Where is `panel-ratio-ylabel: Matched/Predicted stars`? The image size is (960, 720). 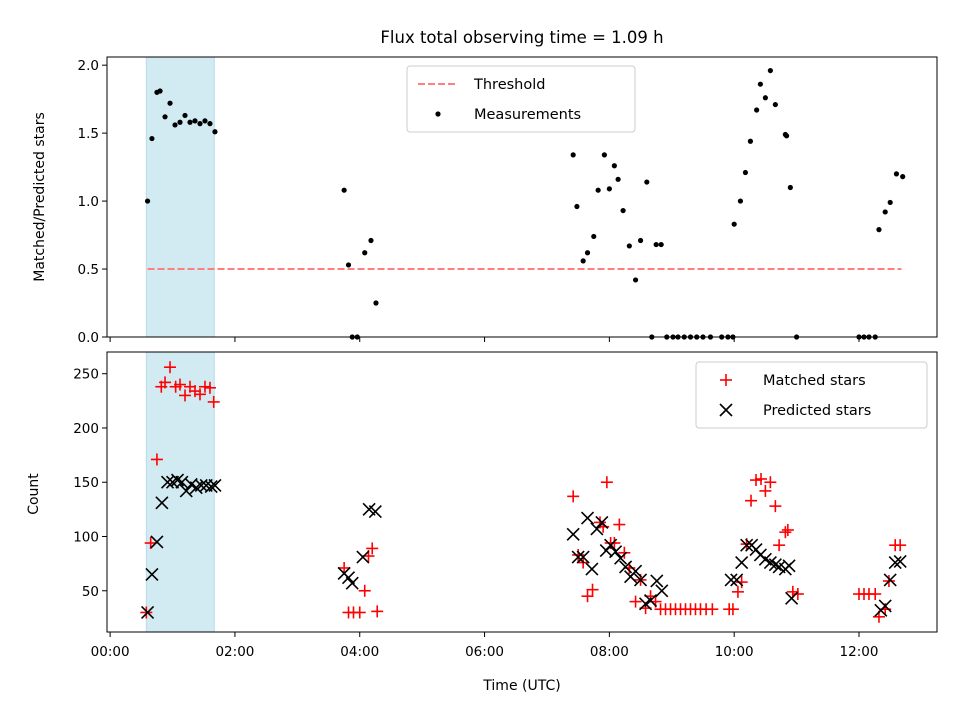
panel-ratio-ylabel: Matched/Predicted stars is located at coordinates (40, 197).